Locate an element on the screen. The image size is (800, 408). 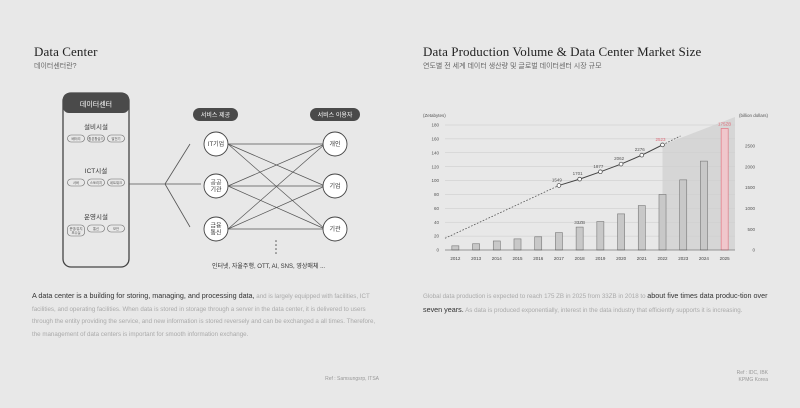
section-title: ICT시설 is located at coordinates (96, 171).